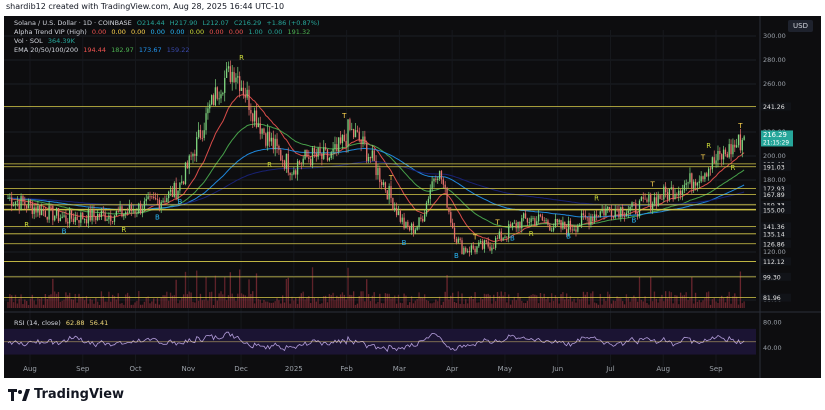  Describe the element at coordinates (19, 394) in the screenshot. I see `tradingview-logo-icon` at that location.